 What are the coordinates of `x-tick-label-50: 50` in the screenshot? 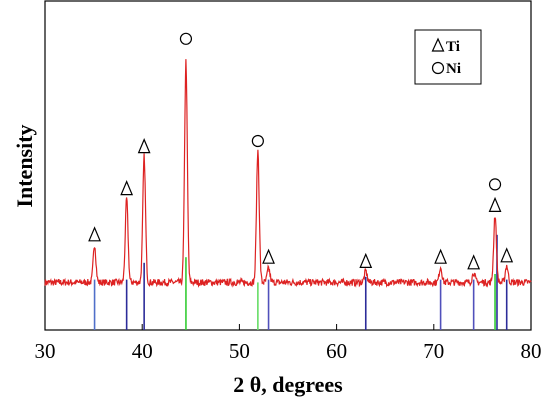 It's located at (239, 351).